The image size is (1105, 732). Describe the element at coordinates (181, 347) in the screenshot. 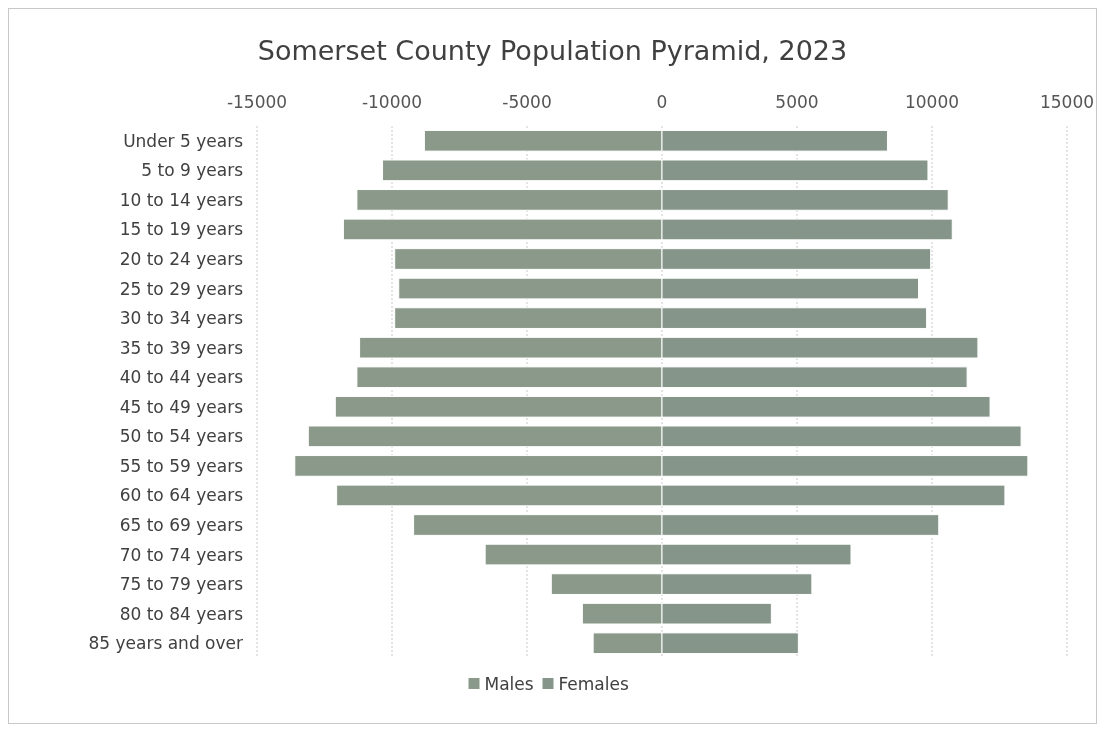

I see `y-tick-label: 35 to 39 years` at that location.